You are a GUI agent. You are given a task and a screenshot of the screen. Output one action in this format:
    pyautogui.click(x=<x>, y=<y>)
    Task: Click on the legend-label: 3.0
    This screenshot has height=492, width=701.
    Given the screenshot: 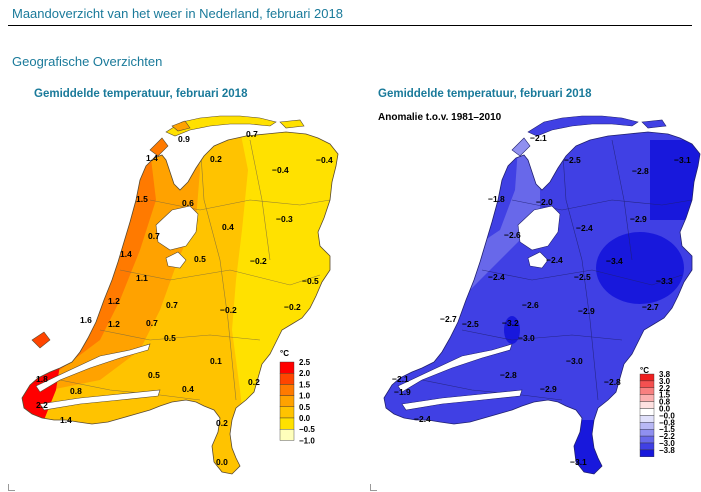 What is the action you would take?
    pyautogui.click(x=665, y=381)
    